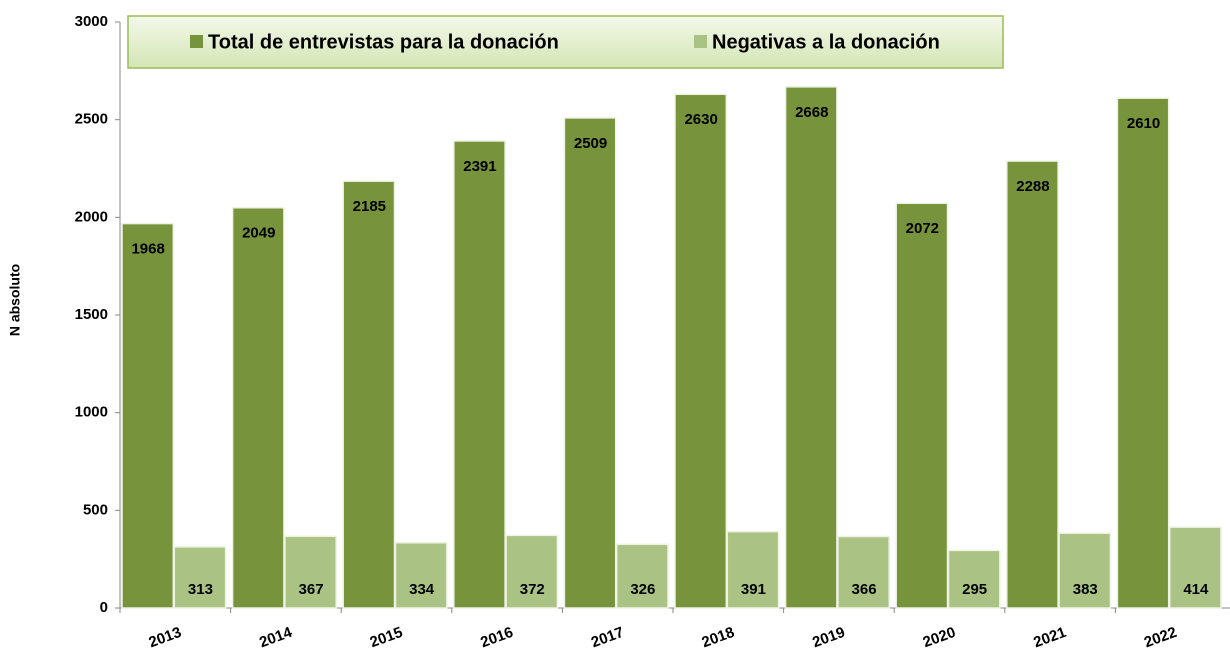 The height and width of the screenshot is (661, 1230). I want to click on x-tick-label: 2019, so click(828, 637).